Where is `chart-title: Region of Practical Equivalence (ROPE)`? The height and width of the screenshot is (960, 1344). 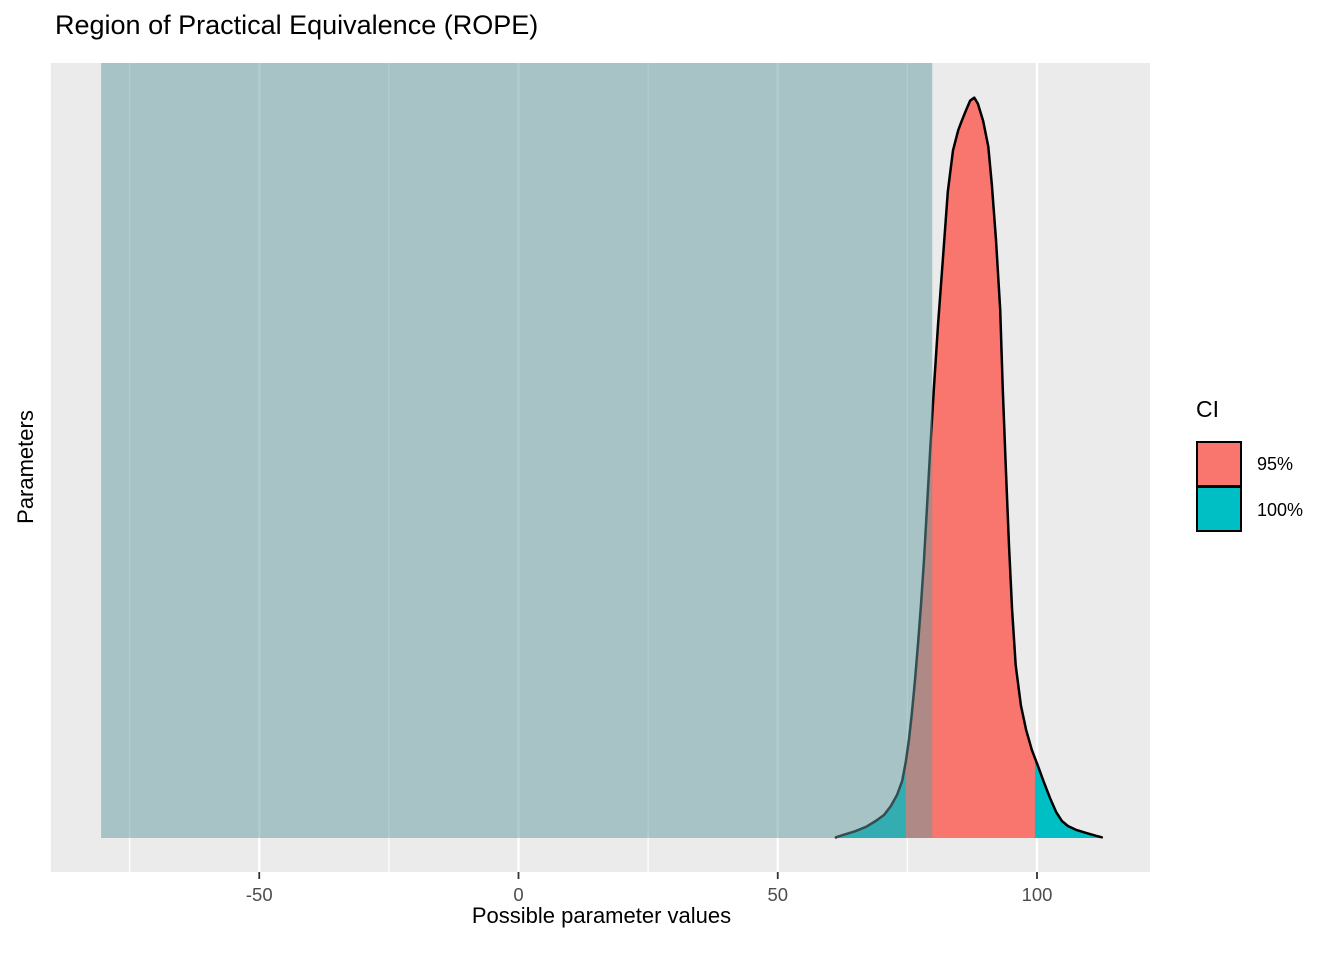 chart-title: Region of Practical Equivalence (ROPE) is located at coordinates (297, 25).